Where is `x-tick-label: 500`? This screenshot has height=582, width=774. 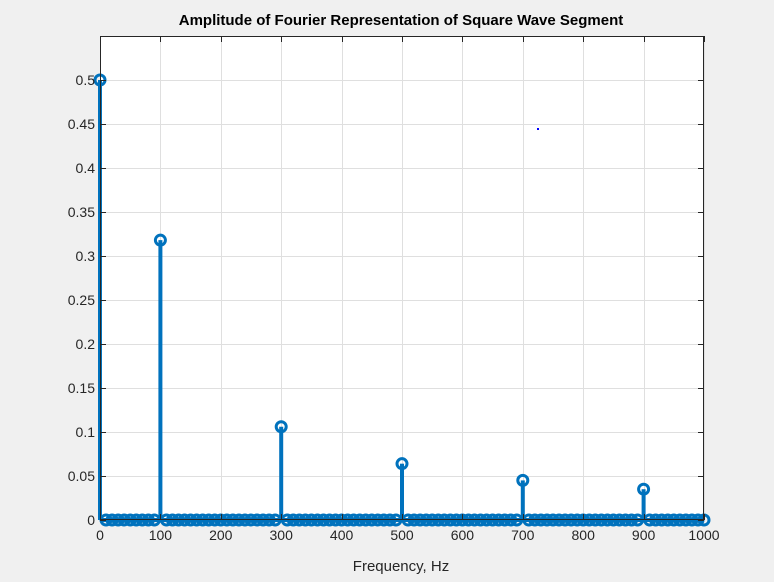 x-tick-label: 500 is located at coordinates (402, 535).